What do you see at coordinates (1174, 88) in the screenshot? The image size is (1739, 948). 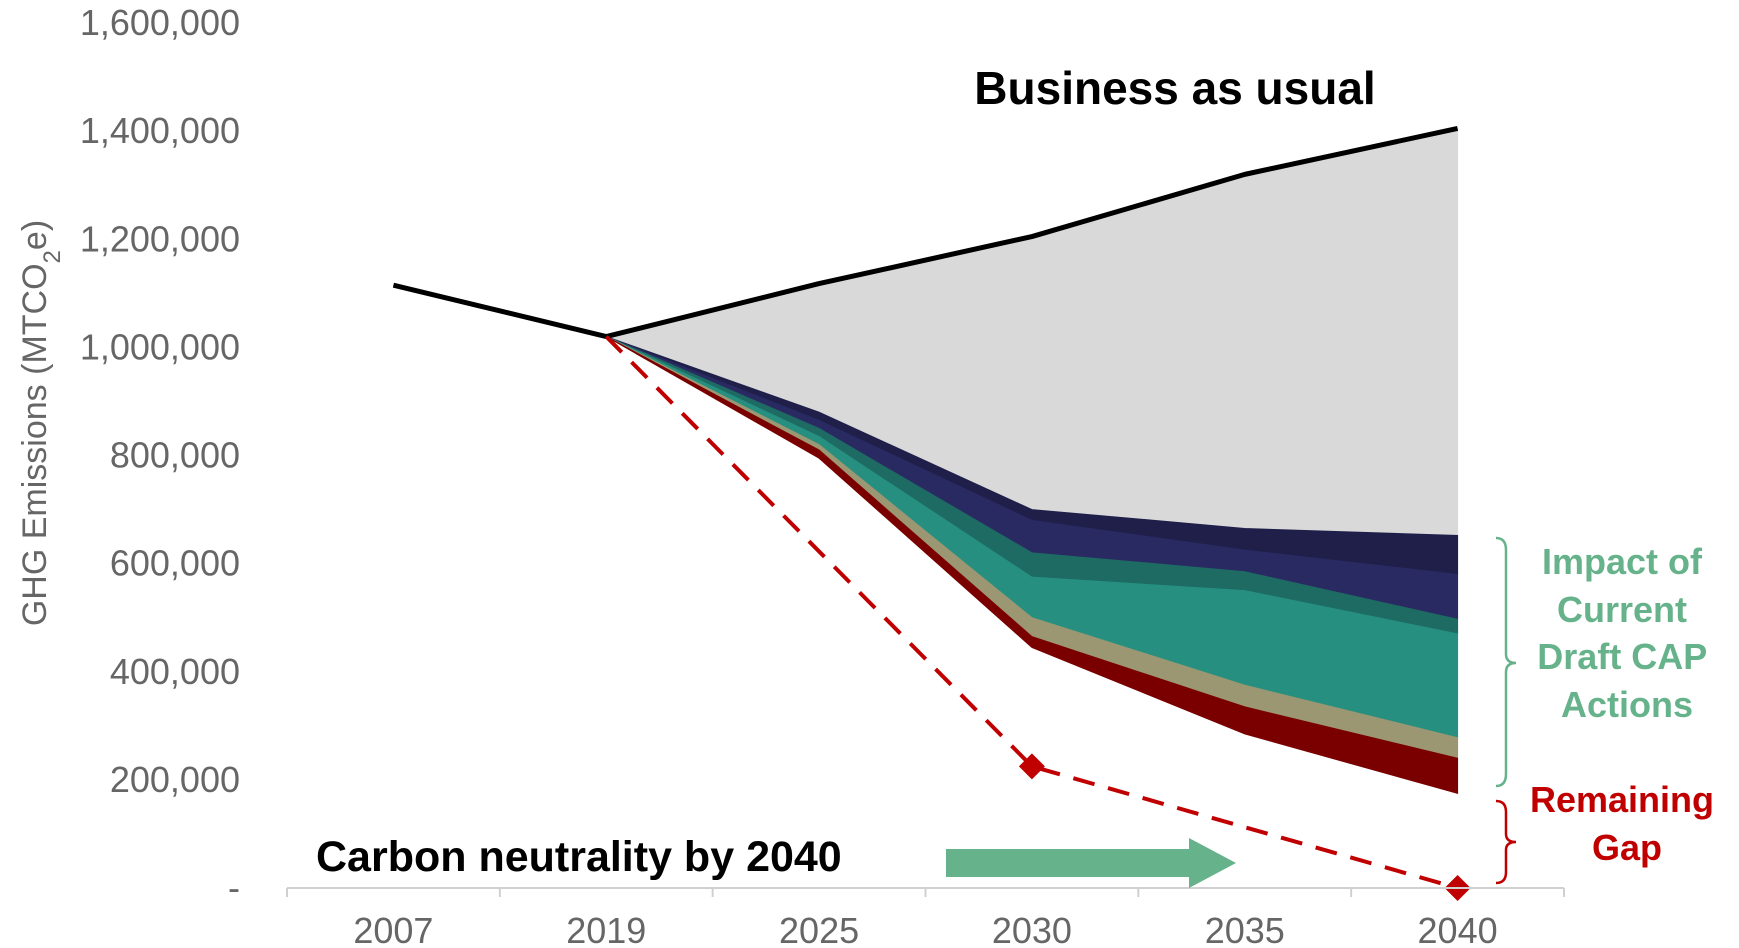 I see `business-as-usual-label: Business as usual` at bounding box center [1174, 88].